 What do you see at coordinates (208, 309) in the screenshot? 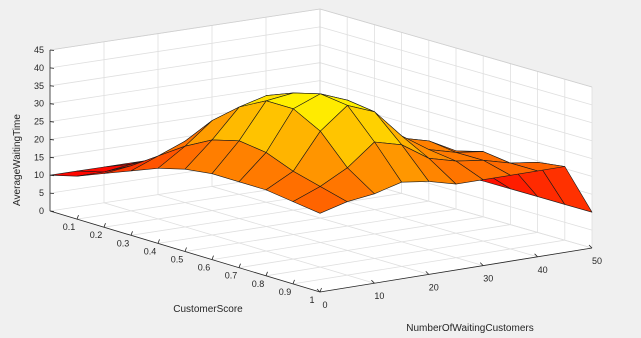
I see `x-axis-title: CustomerScore` at bounding box center [208, 309].